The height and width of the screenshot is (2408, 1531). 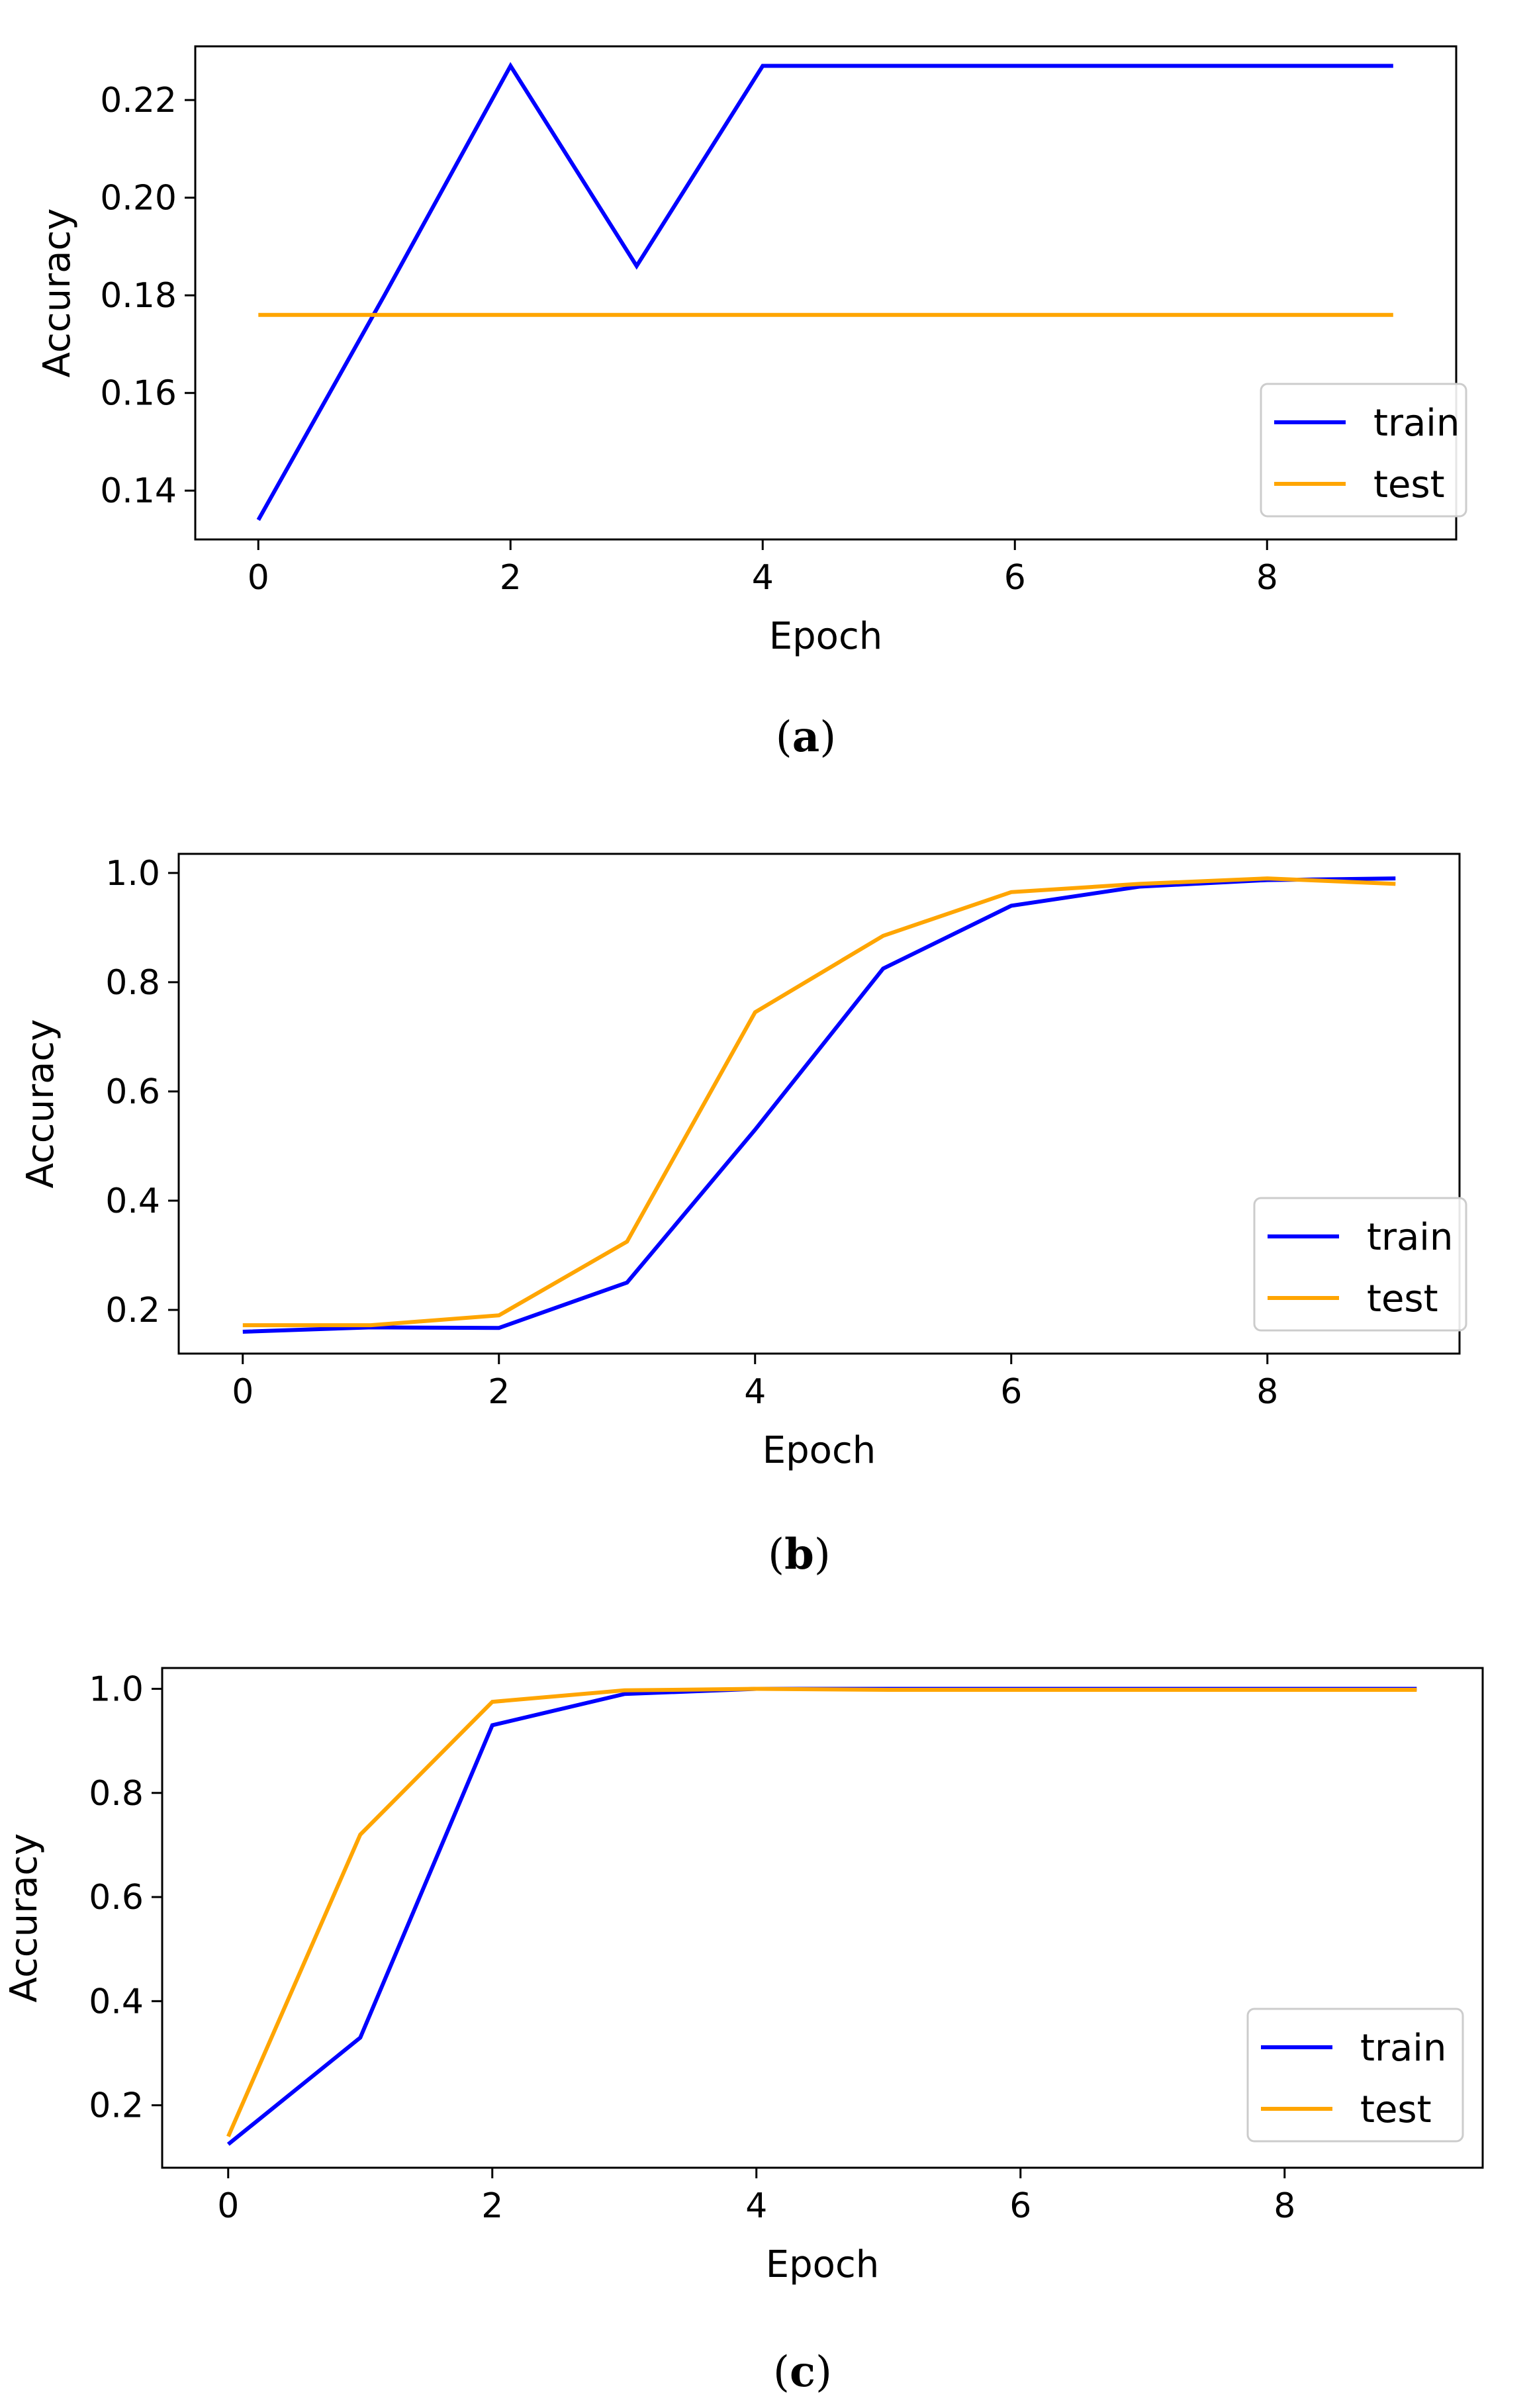 I want to click on panel-caption: (b), so click(x=799, y=1554).